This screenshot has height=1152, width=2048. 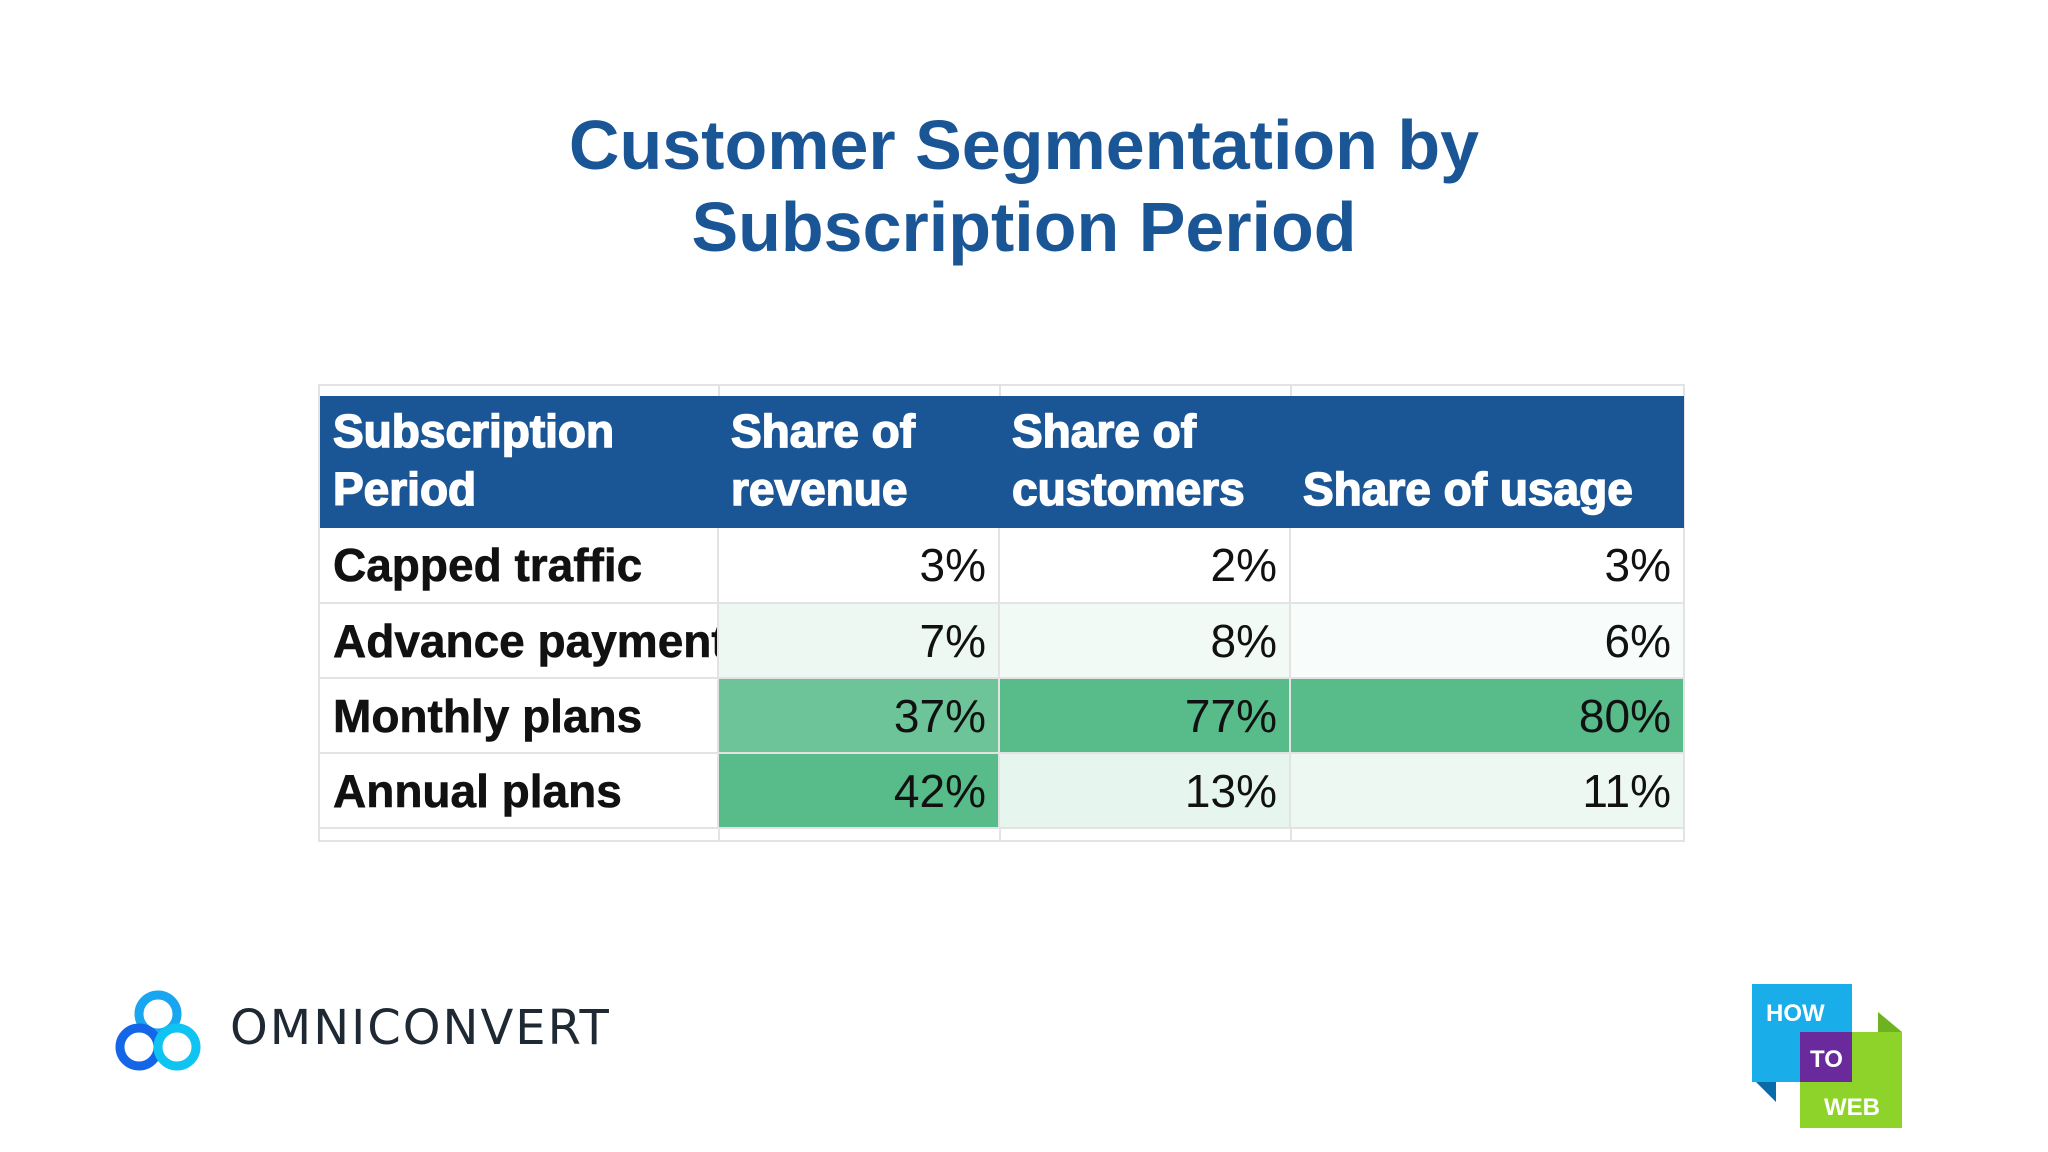 I want to click on cell-usage: 80%, so click(x=1487, y=716).